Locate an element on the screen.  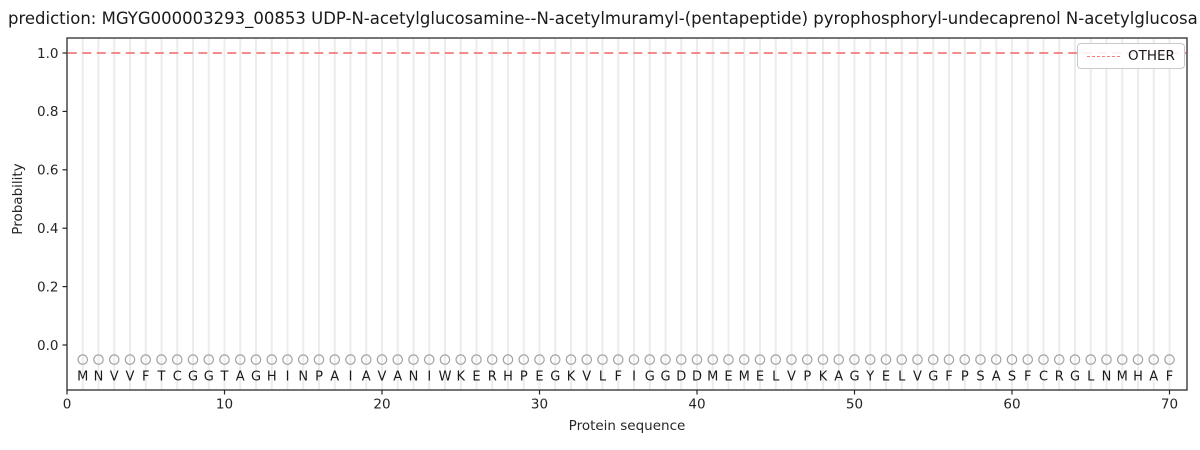
residue-letter: C is located at coordinates (177, 376).